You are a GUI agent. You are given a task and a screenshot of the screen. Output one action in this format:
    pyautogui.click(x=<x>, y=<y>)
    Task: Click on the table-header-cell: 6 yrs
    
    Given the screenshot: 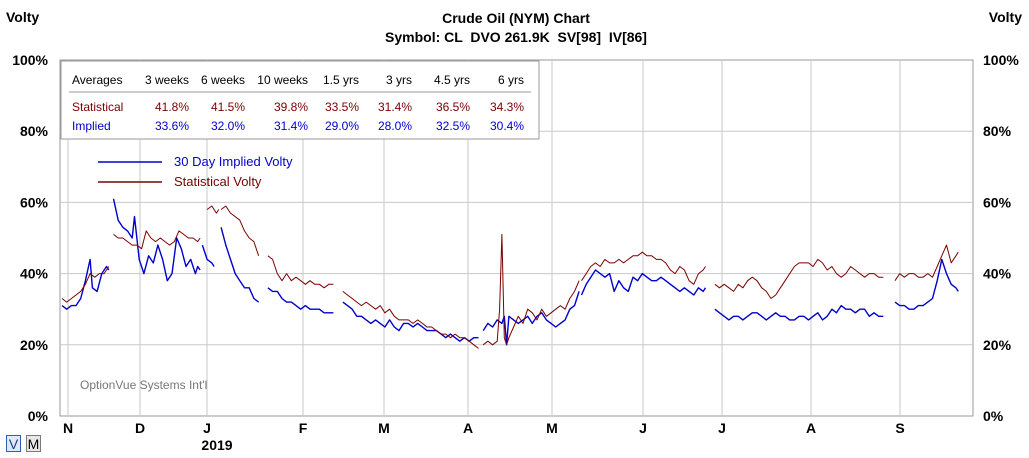 What is the action you would take?
    pyautogui.click(x=511, y=80)
    